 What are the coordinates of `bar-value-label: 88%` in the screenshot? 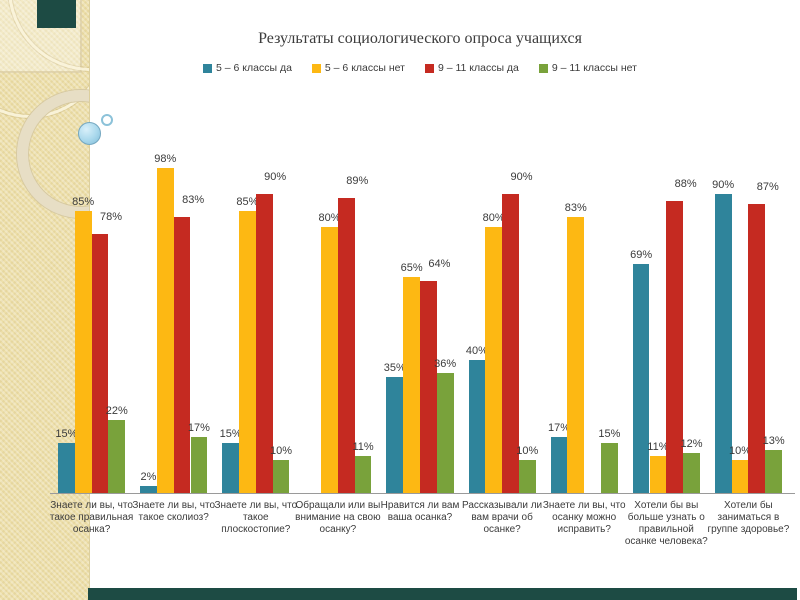 It's located at (685, 183).